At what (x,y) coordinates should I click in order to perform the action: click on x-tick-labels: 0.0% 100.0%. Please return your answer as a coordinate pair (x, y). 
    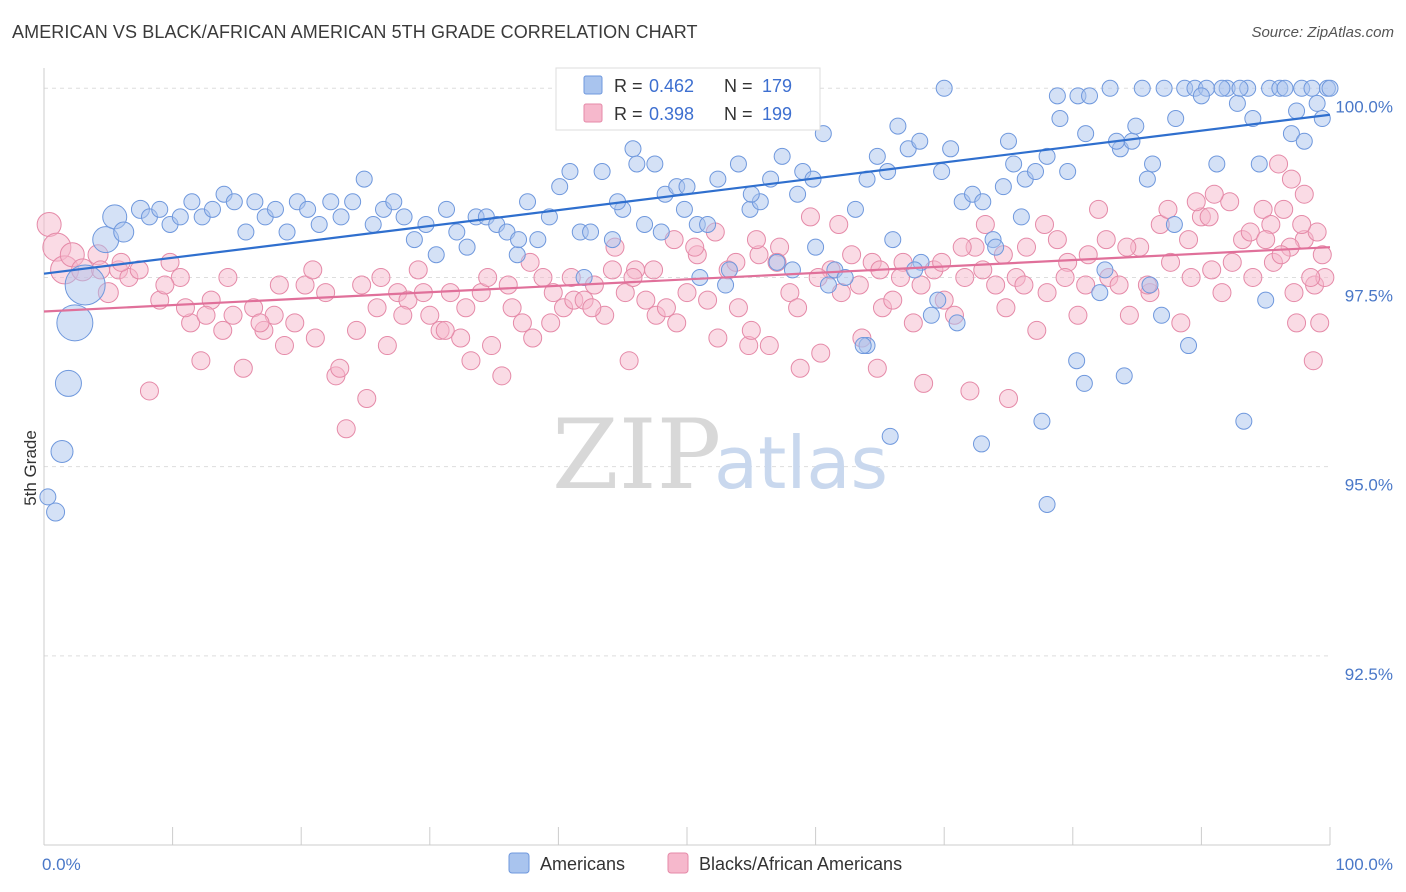
    Looking at the image, I should click on (717, 864).